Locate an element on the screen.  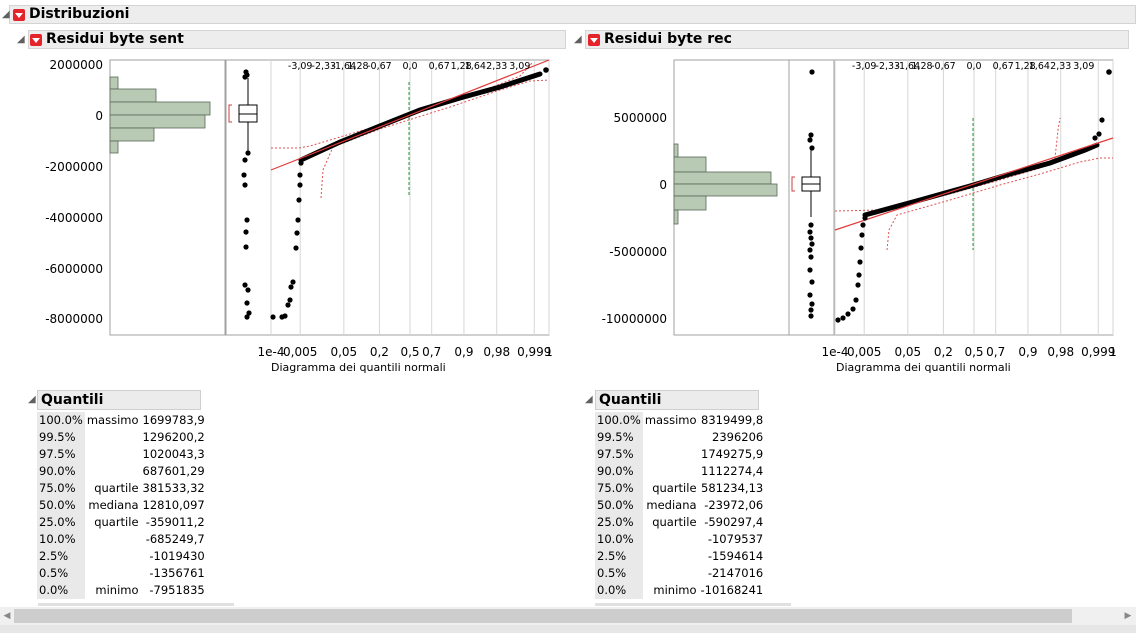
quantile-row: 50.0% mediana 12810,097 is located at coordinates (122, 505).